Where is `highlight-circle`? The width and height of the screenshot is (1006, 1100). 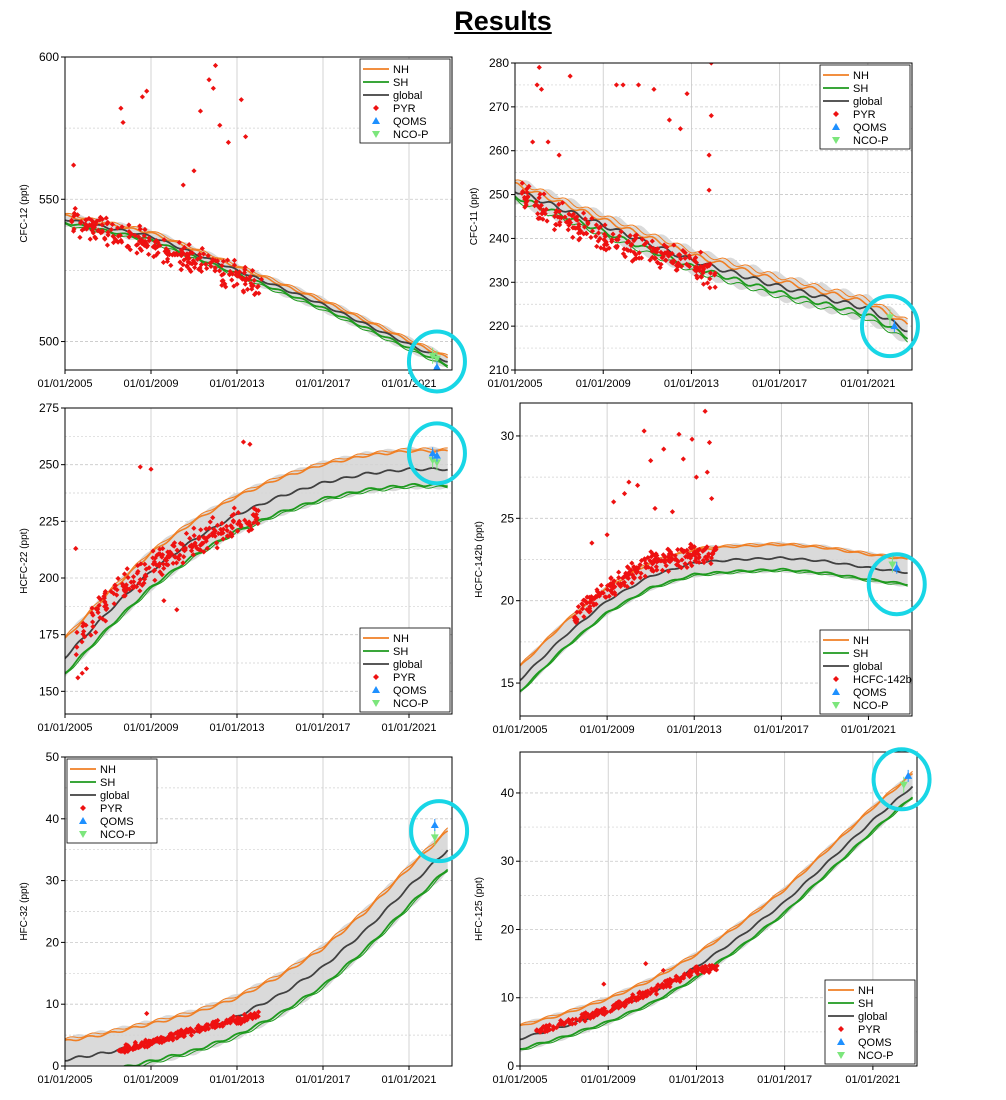
highlight-circle is located at coordinates (436, 361).